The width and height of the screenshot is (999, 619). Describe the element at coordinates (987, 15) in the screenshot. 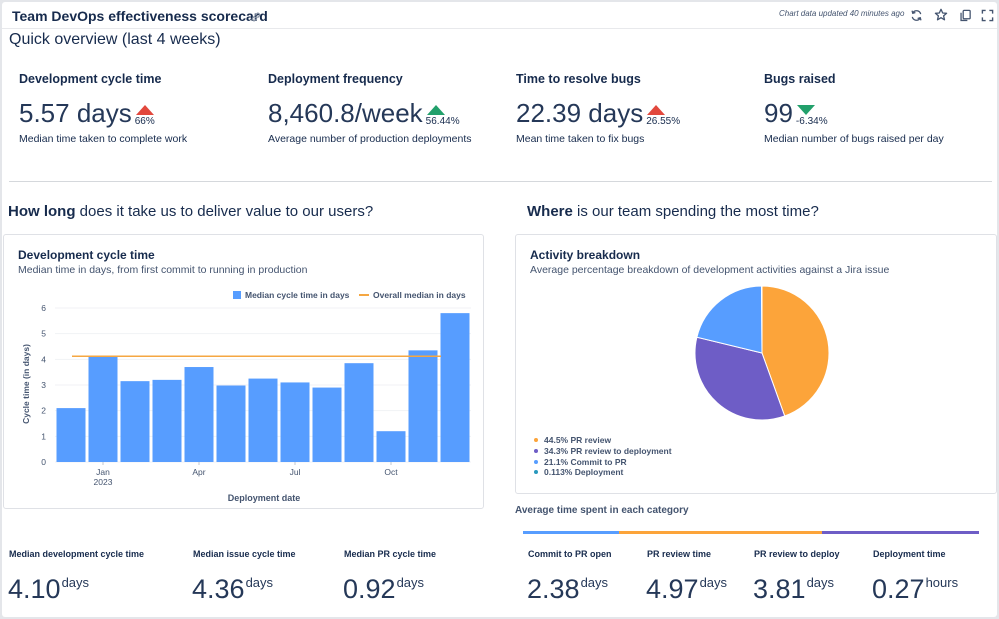

I see `fullscreen-icon` at that location.